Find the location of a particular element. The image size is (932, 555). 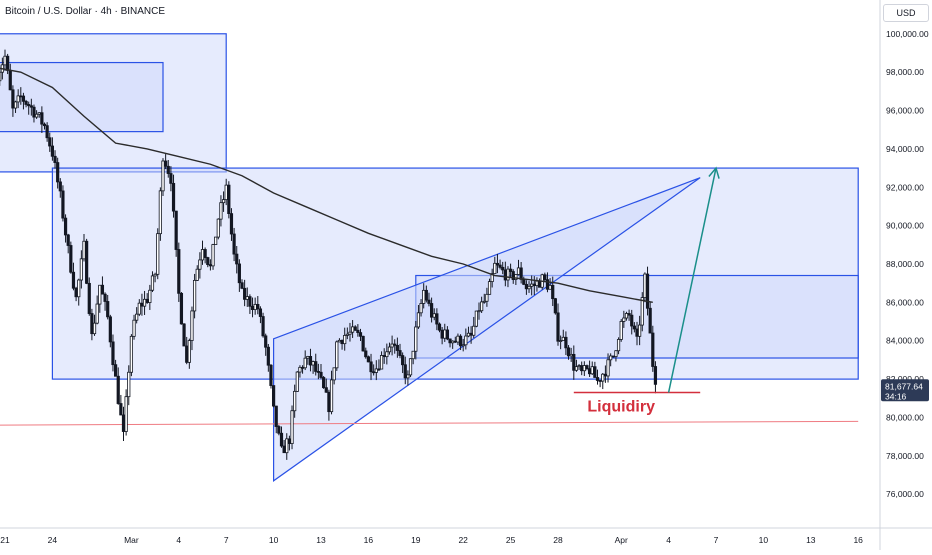

y-tick-label: 92,000.00 is located at coordinates (905, 187).